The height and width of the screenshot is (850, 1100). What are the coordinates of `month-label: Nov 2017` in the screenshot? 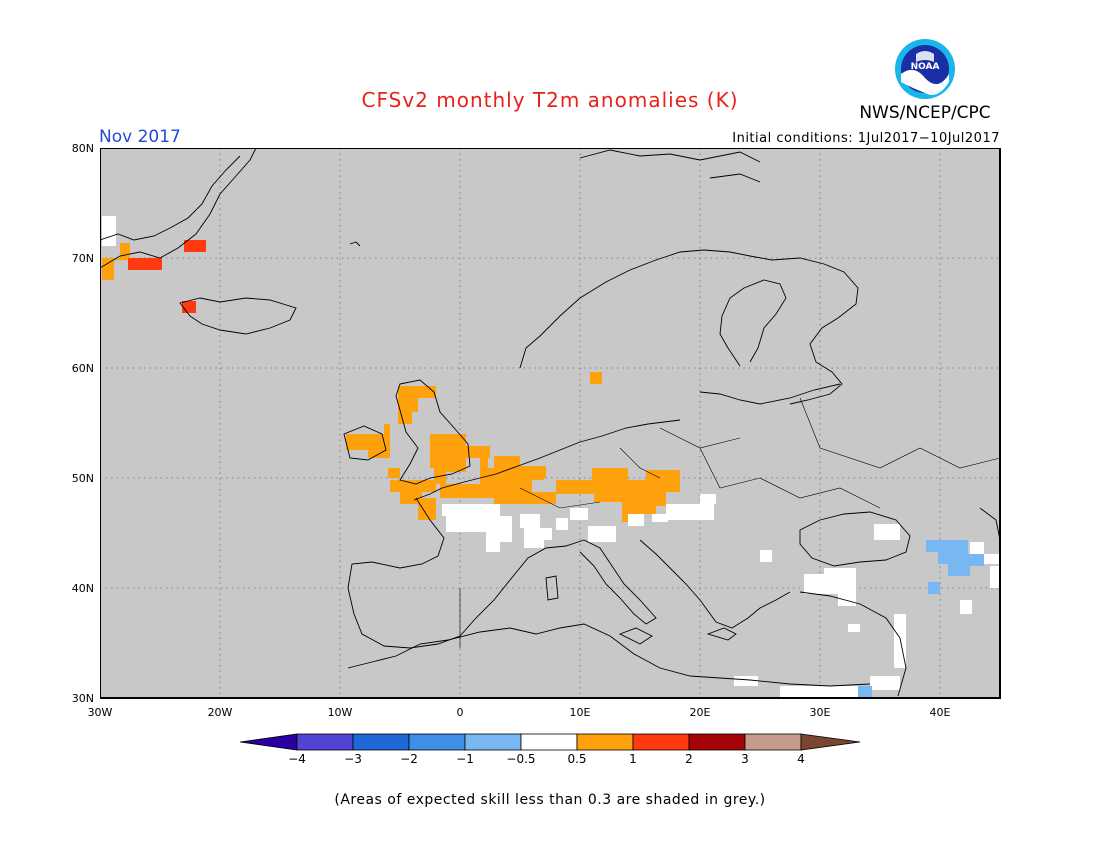 It's located at (140, 137).